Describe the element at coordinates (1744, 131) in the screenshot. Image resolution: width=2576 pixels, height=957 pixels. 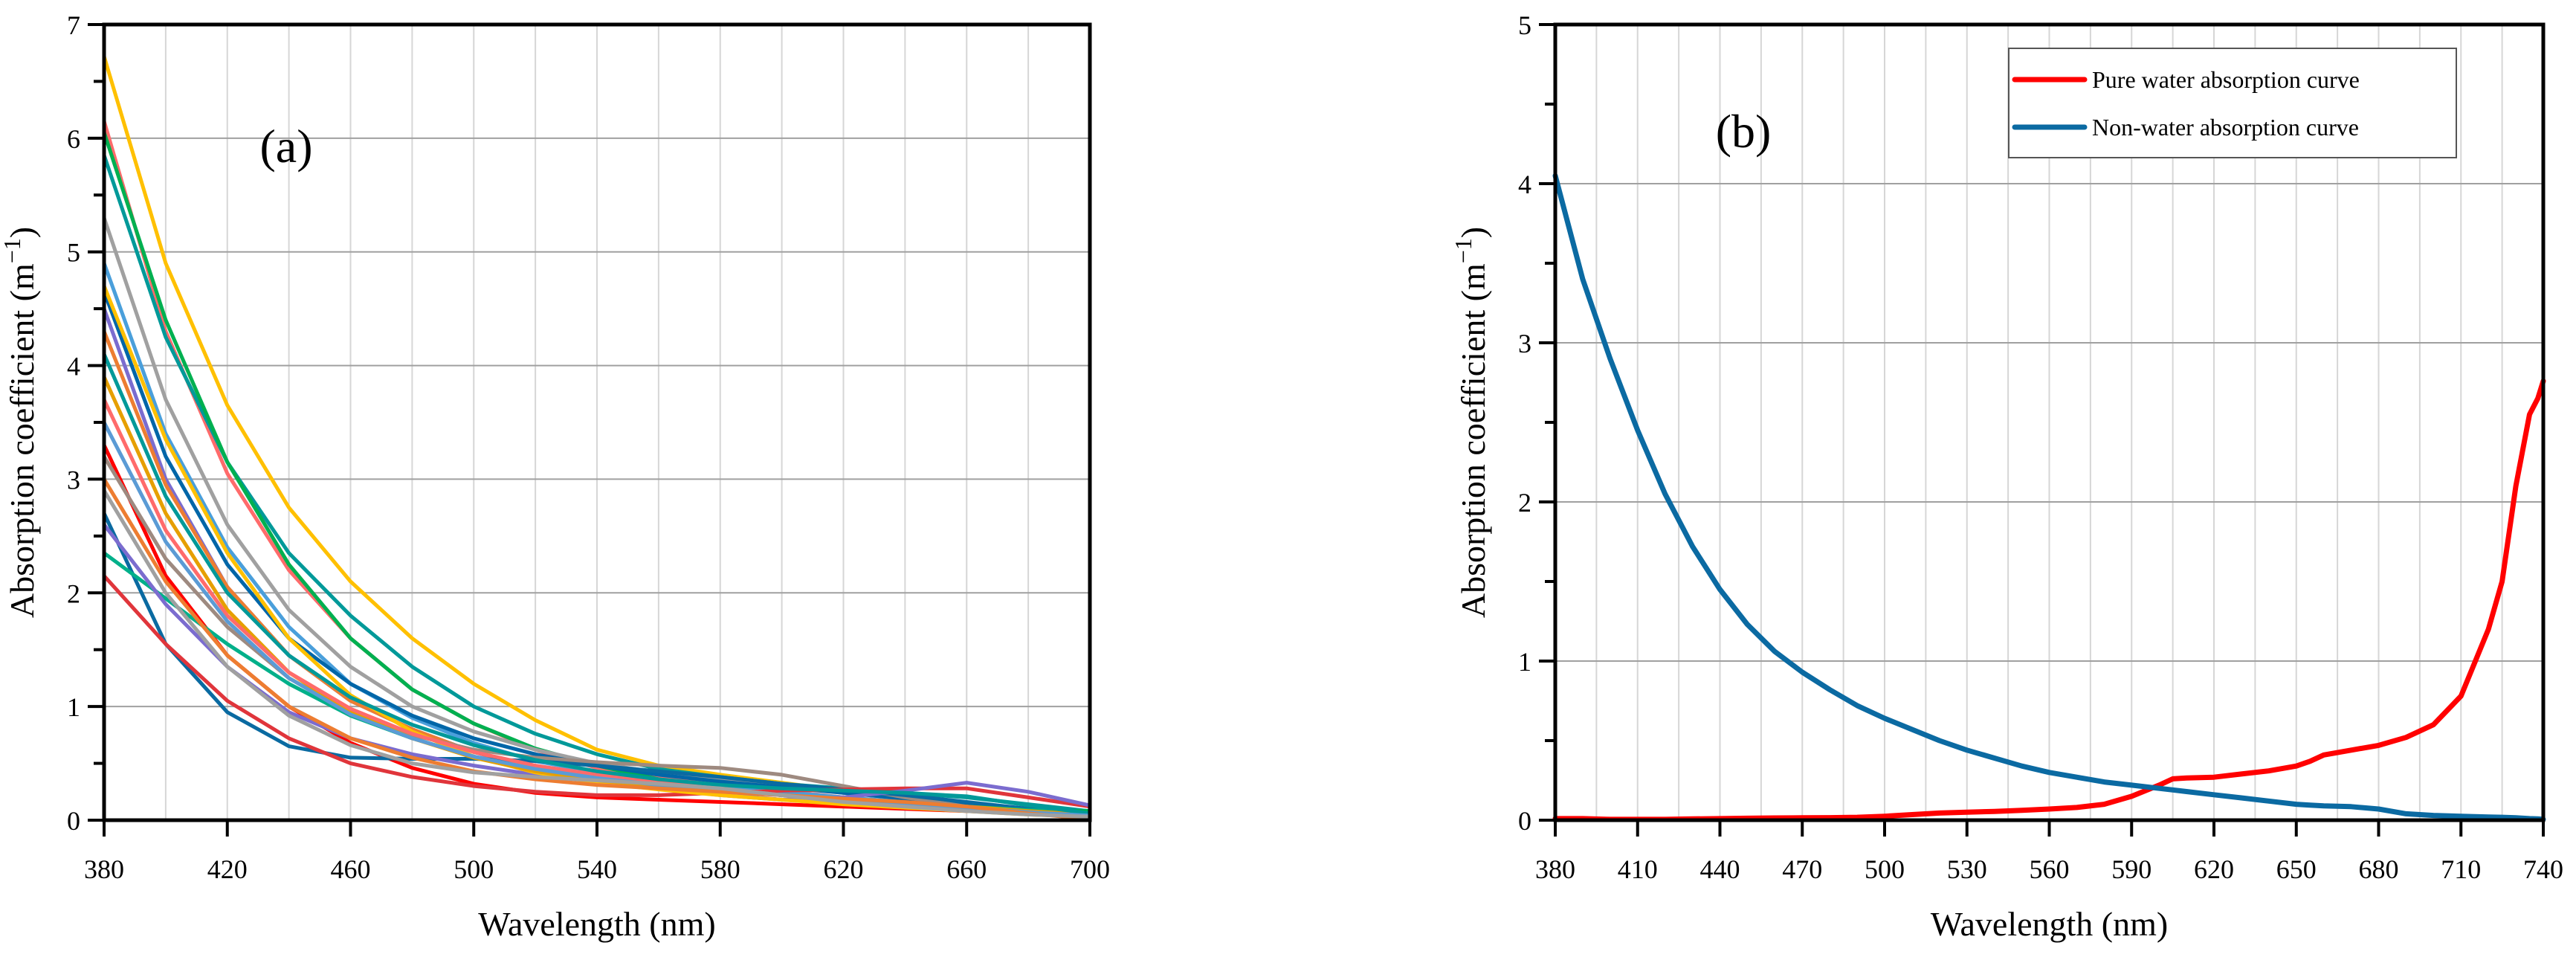
I see `panel-label: (b)` at that location.